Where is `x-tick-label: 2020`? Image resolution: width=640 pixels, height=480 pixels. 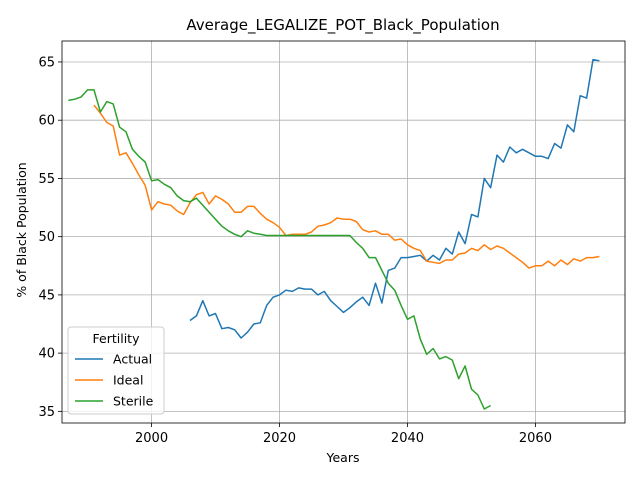 x-tick-label: 2020 is located at coordinates (279, 438).